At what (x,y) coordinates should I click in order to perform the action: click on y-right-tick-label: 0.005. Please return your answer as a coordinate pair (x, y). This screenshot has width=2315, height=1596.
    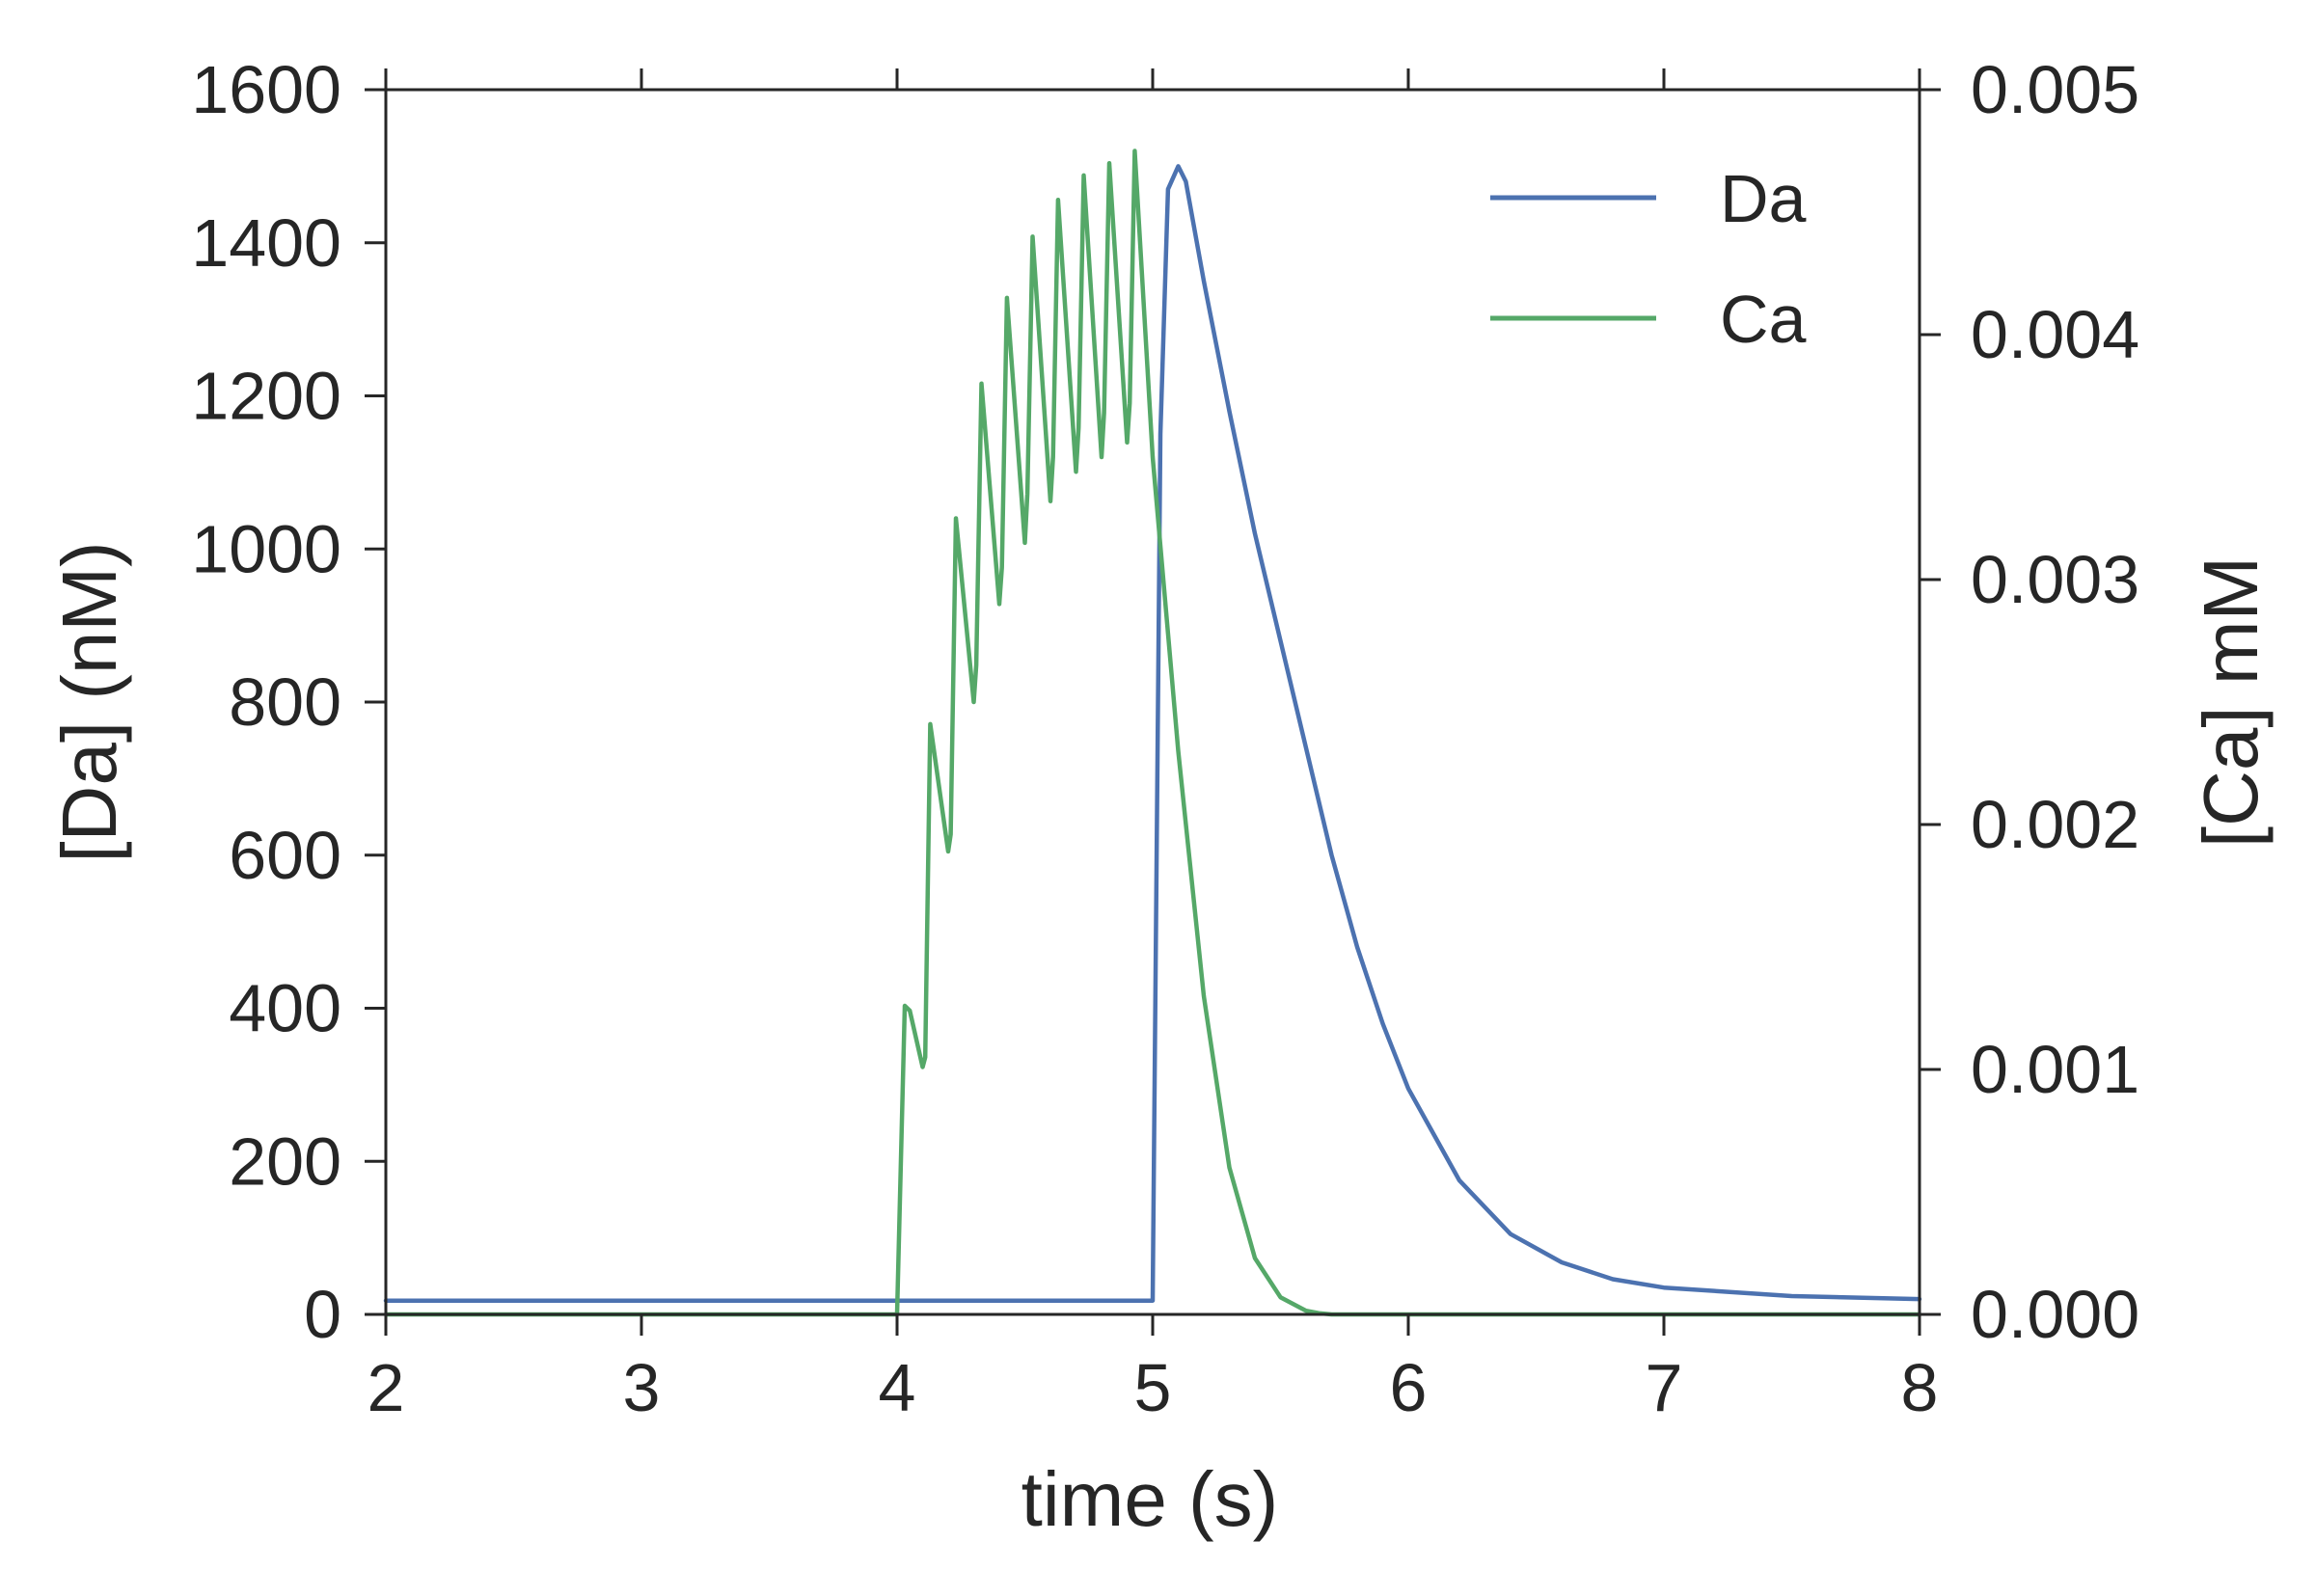
    Looking at the image, I should click on (2055, 89).